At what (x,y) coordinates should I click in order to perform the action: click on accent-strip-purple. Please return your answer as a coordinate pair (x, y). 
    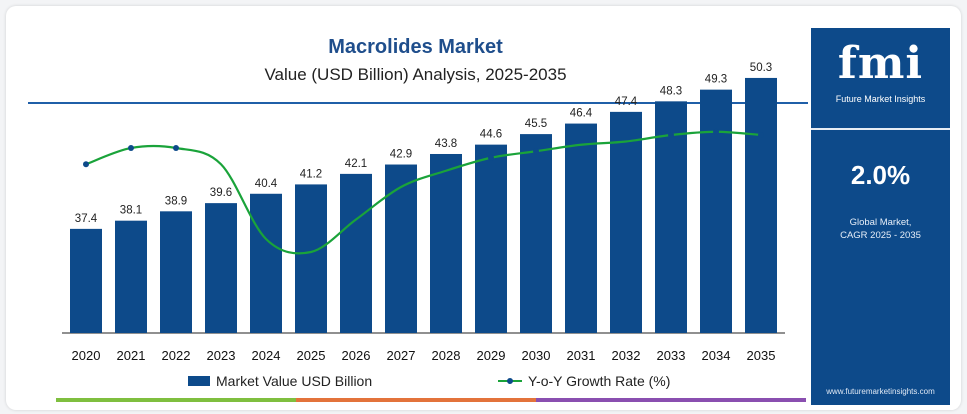
    Looking at the image, I should click on (671, 400).